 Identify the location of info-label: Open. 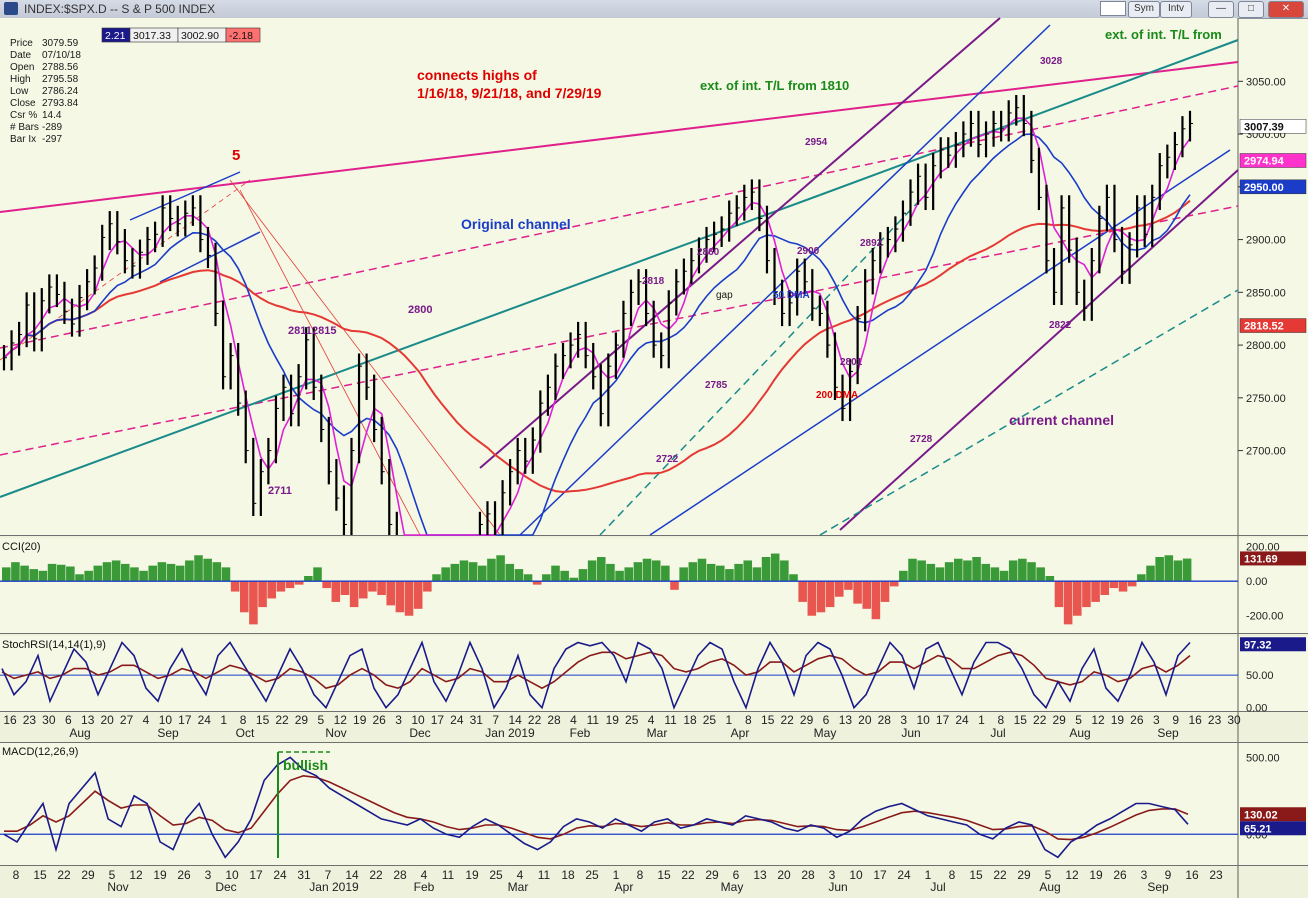
(22, 67).